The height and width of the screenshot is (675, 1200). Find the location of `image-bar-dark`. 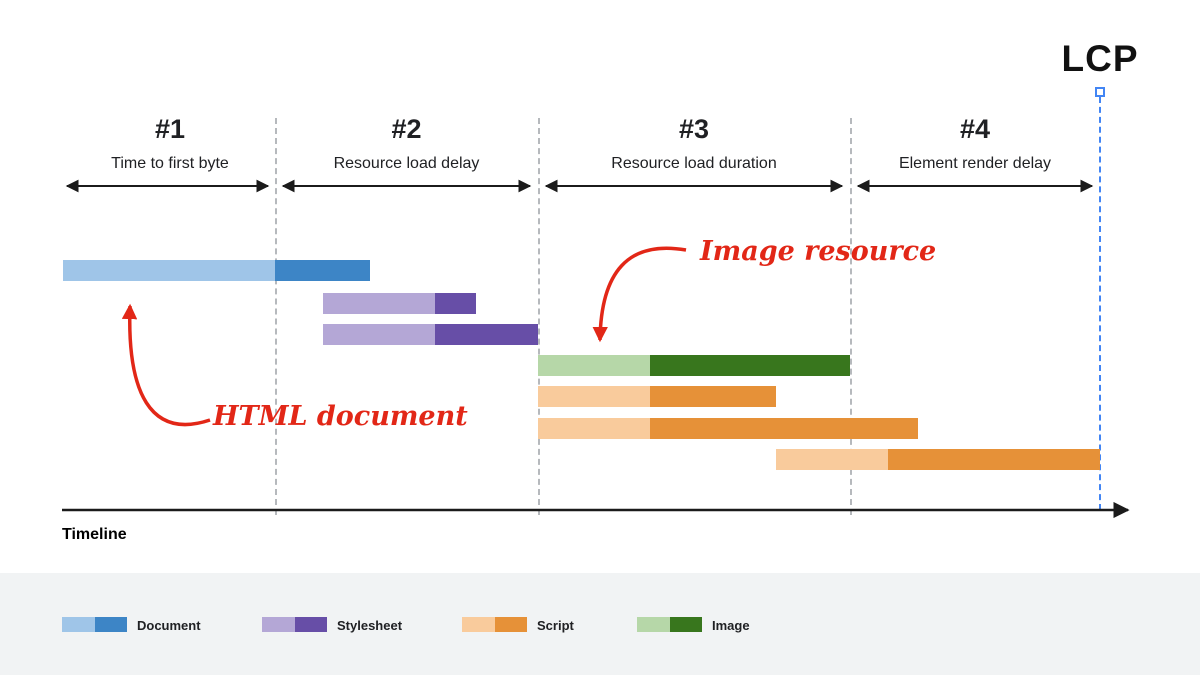

image-bar-dark is located at coordinates (750, 365).